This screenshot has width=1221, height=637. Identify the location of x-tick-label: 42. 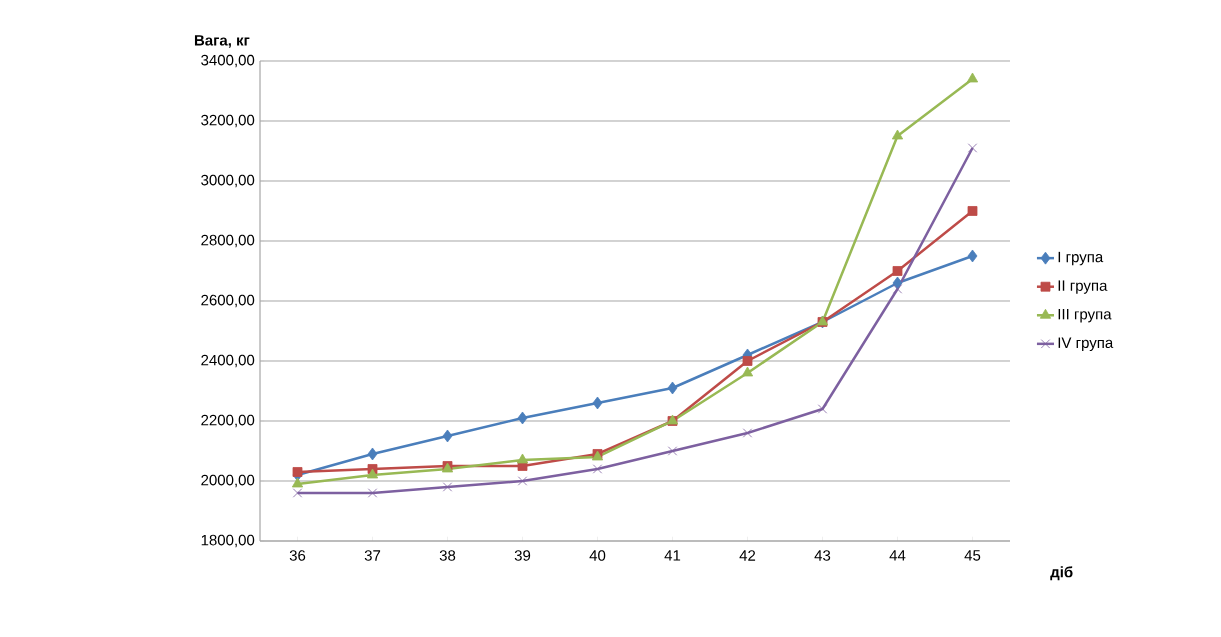
(747, 555).